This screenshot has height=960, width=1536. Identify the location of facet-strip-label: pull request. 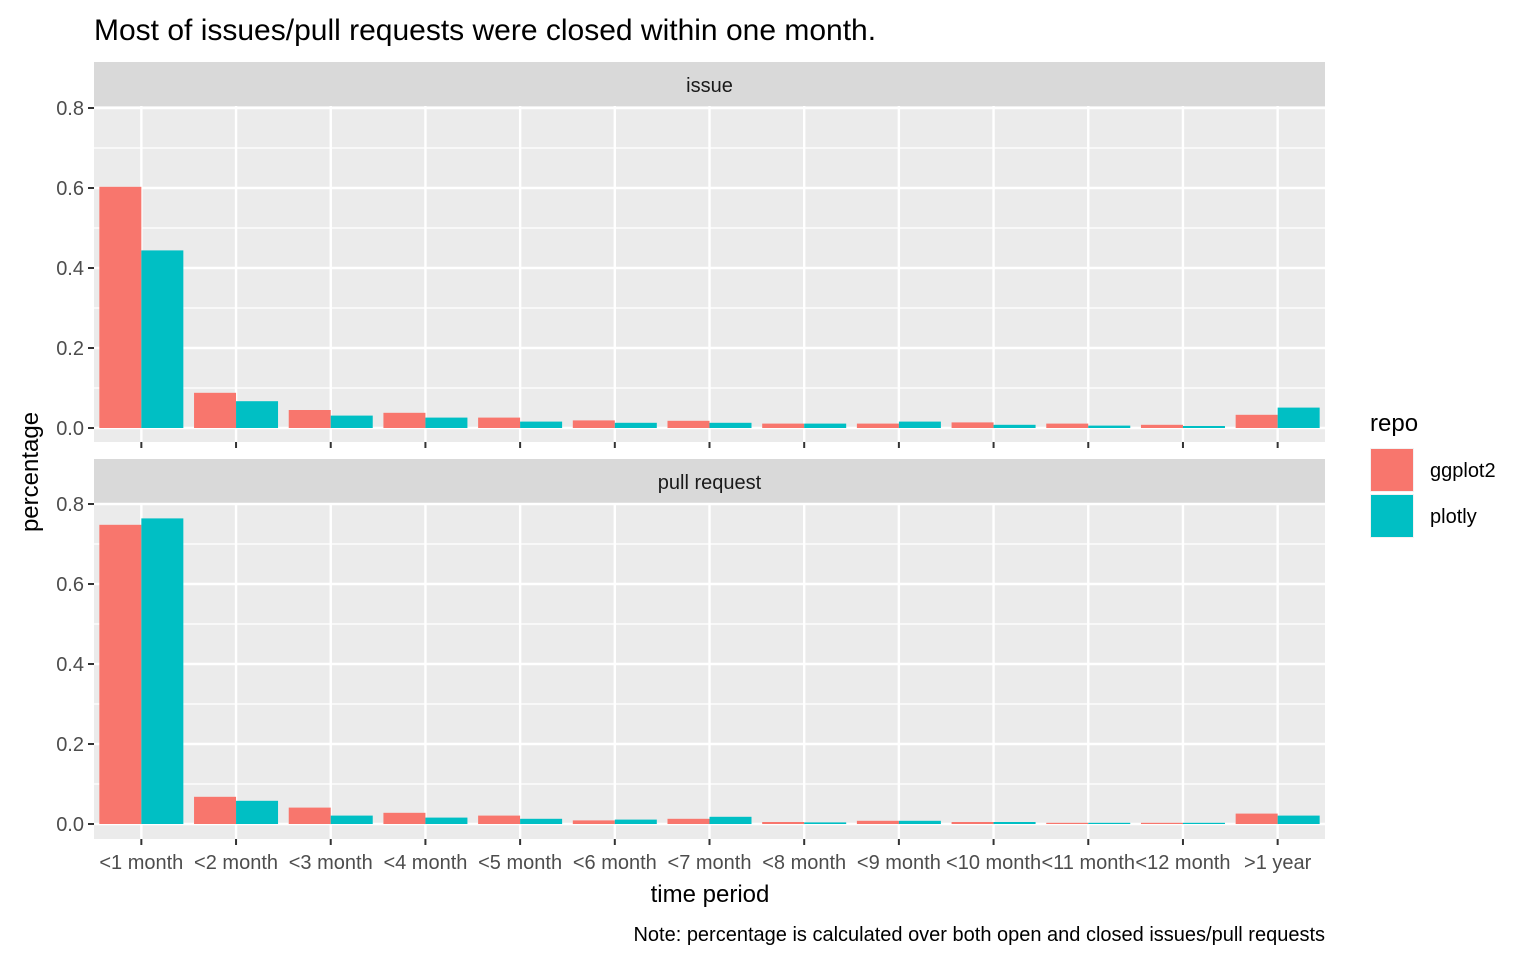
(710, 483).